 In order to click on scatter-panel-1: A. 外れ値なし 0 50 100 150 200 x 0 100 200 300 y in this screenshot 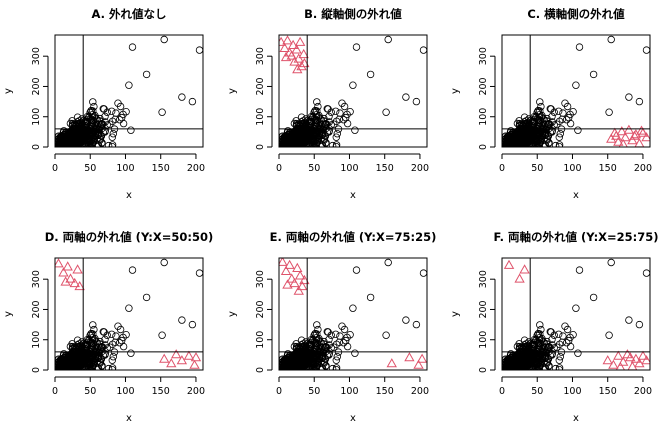, I will do `click(104, 104)`.